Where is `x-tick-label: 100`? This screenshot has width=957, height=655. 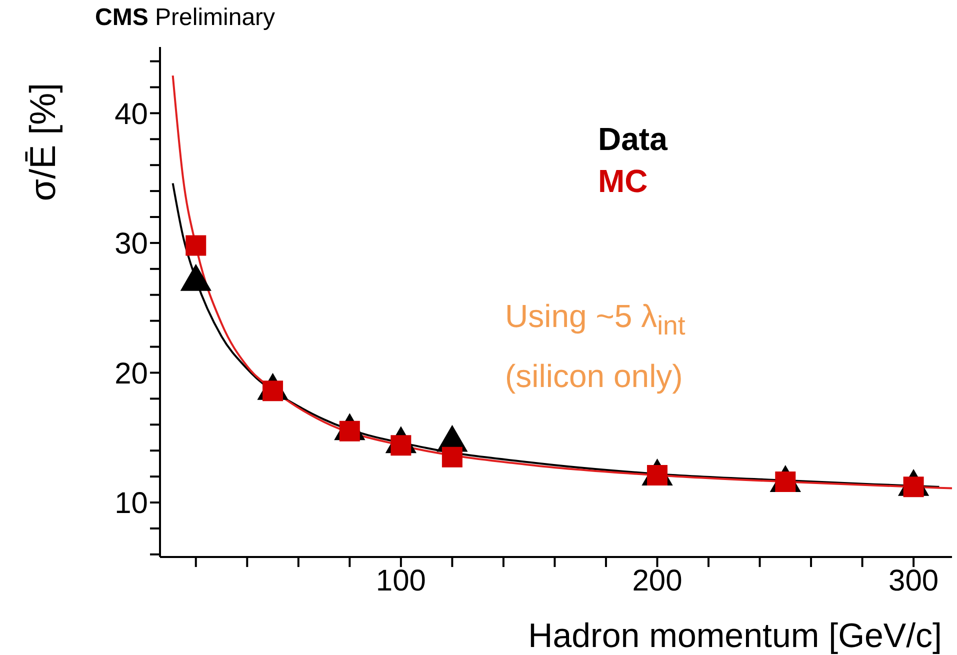
x-tick-label: 100 is located at coordinates (401, 581).